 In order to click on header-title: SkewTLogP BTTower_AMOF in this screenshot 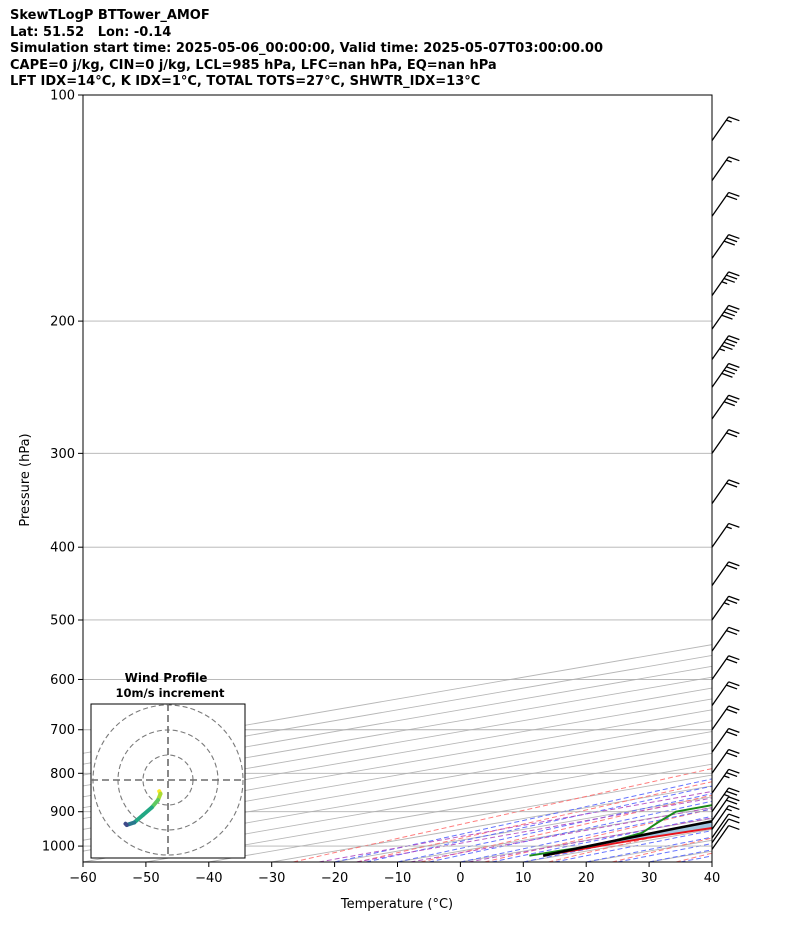, I will do `click(110, 15)`.